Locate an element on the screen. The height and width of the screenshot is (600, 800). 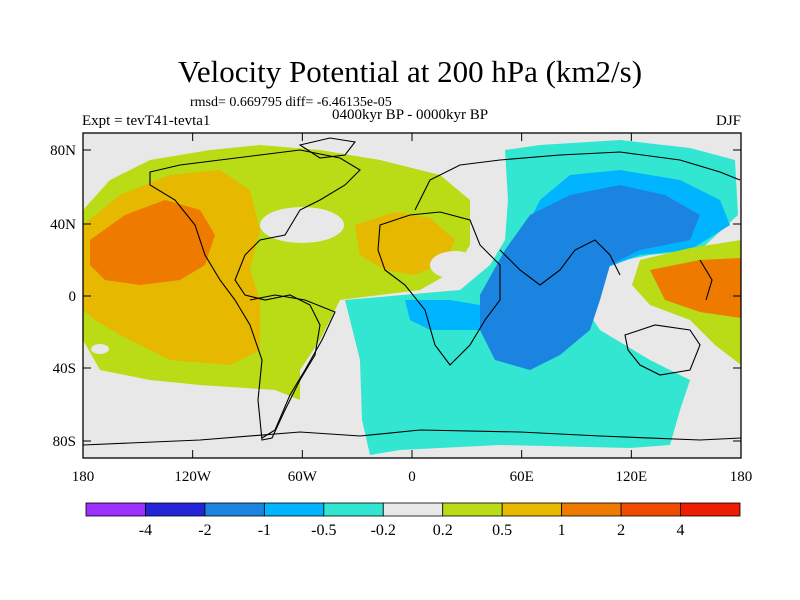
colorbar-label: -4 is located at coordinates (145, 530).